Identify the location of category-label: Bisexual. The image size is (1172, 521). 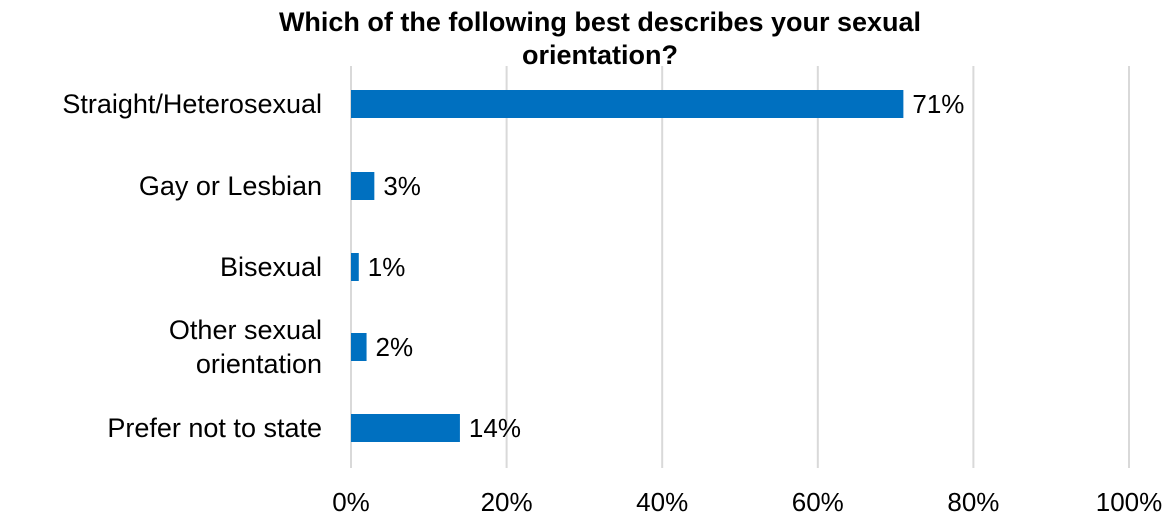
(271, 267).